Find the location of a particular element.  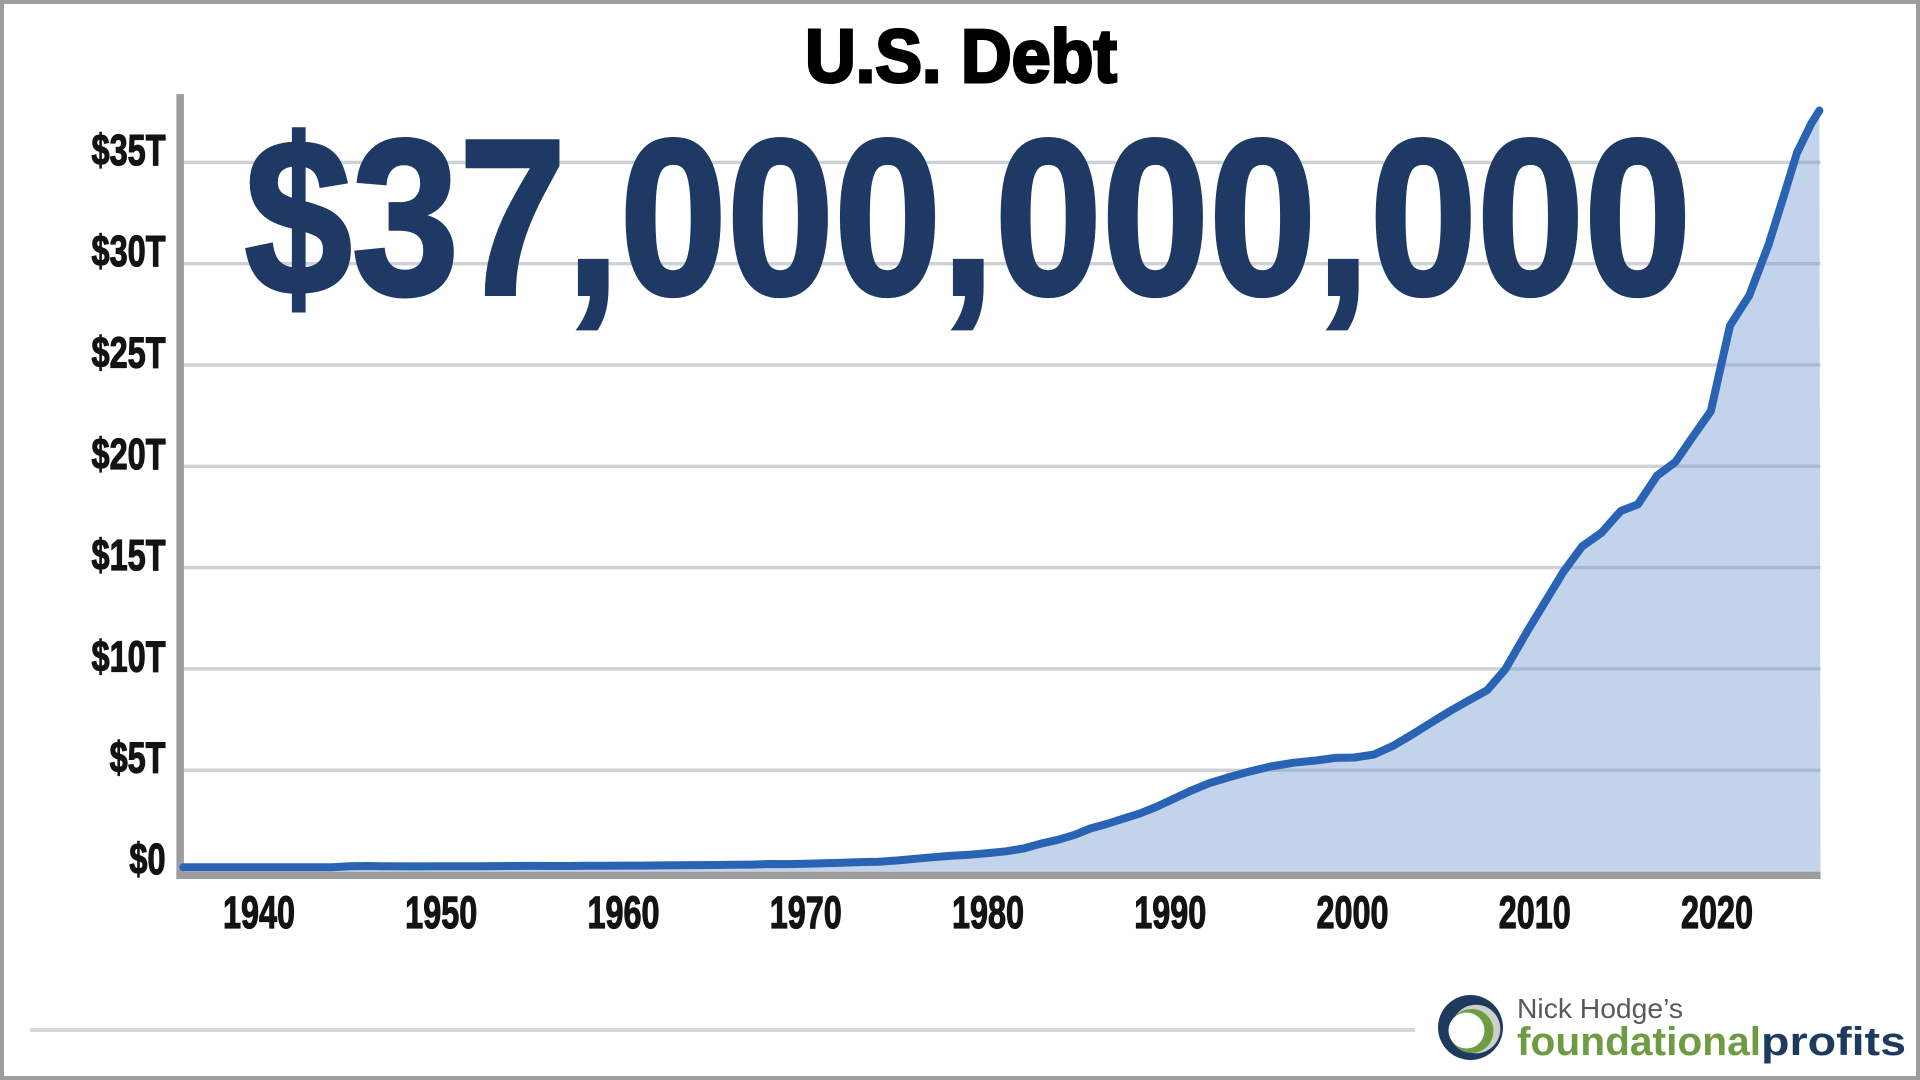

svg-text: 1960 is located at coordinates (623, 913).